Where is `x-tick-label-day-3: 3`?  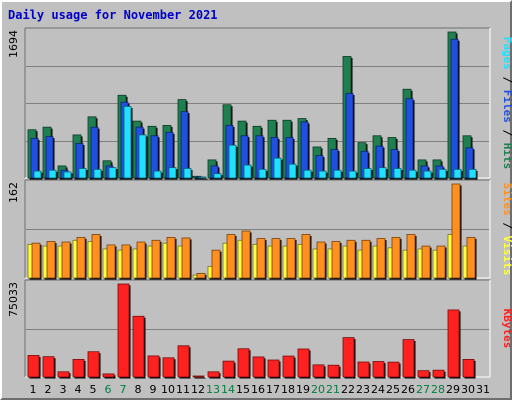
x-tick-label-day-3: 3 is located at coordinates (63, 389).